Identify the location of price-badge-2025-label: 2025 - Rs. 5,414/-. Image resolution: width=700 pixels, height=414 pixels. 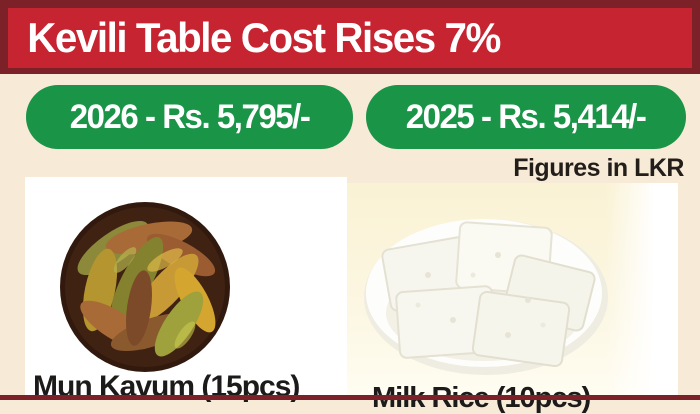
(526, 117).